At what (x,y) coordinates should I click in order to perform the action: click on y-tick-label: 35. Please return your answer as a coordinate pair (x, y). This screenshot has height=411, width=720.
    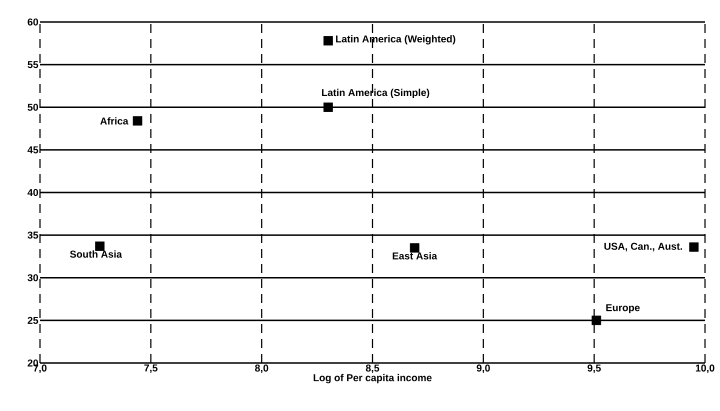
    Looking at the image, I should click on (33, 235).